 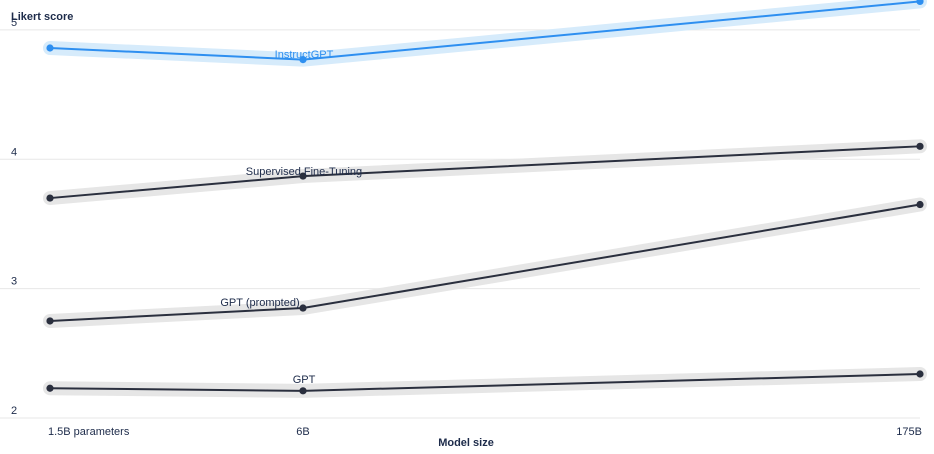 What do you see at coordinates (14, 217) in the screenshot?
I see `y-axis-ticks: 2 3 4 5` at bounding box center [14, 217].